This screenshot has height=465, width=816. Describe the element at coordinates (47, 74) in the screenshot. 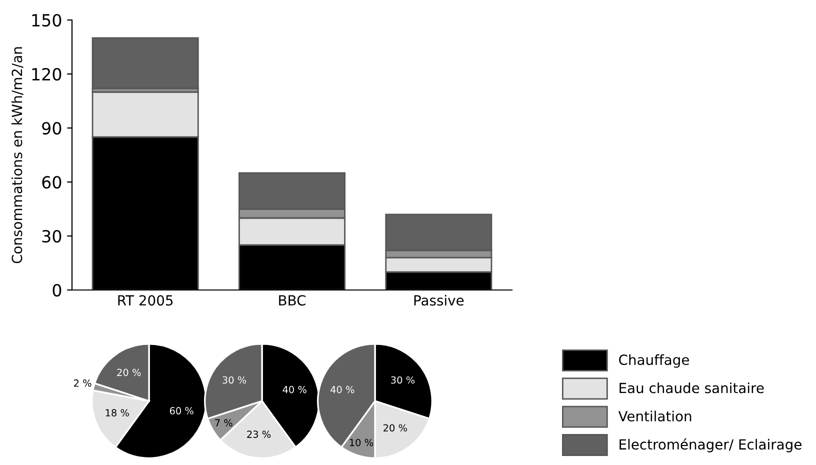

I see `y-tick-label: 120` at that location.